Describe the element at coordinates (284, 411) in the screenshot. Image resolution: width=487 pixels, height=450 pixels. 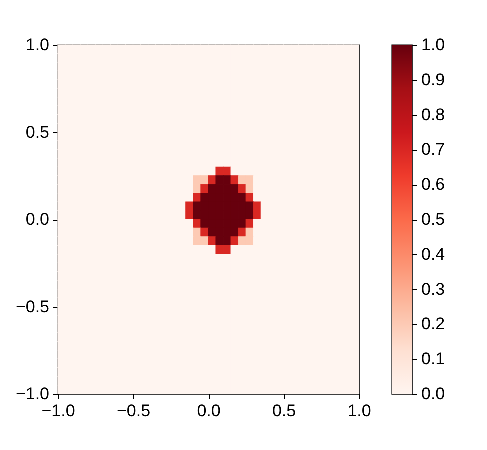
I see `x-tick-label: 0.5` at that location.